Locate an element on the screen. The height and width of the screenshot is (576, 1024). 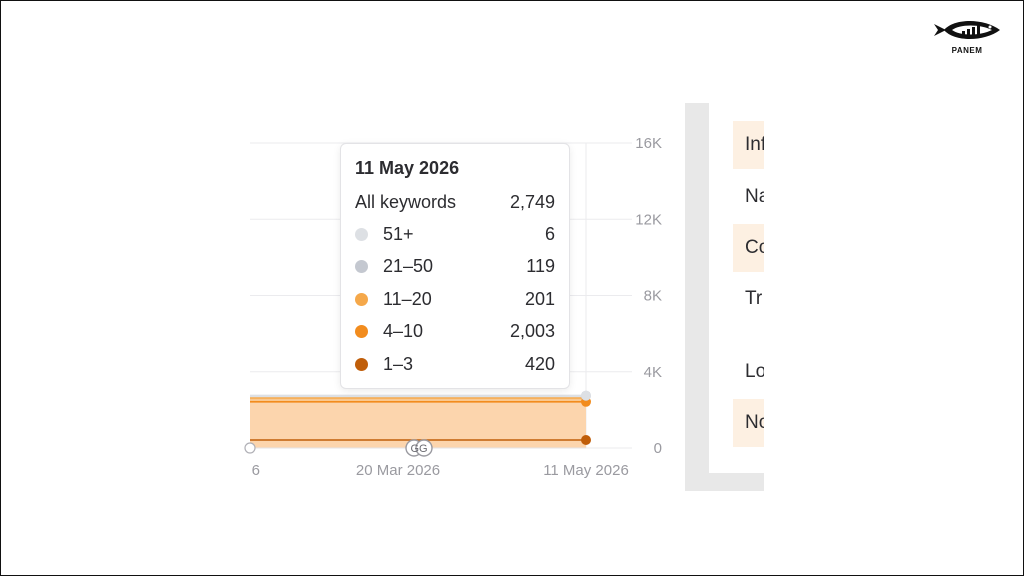
side-panel-cell: No is located at coordinates (748, 423).